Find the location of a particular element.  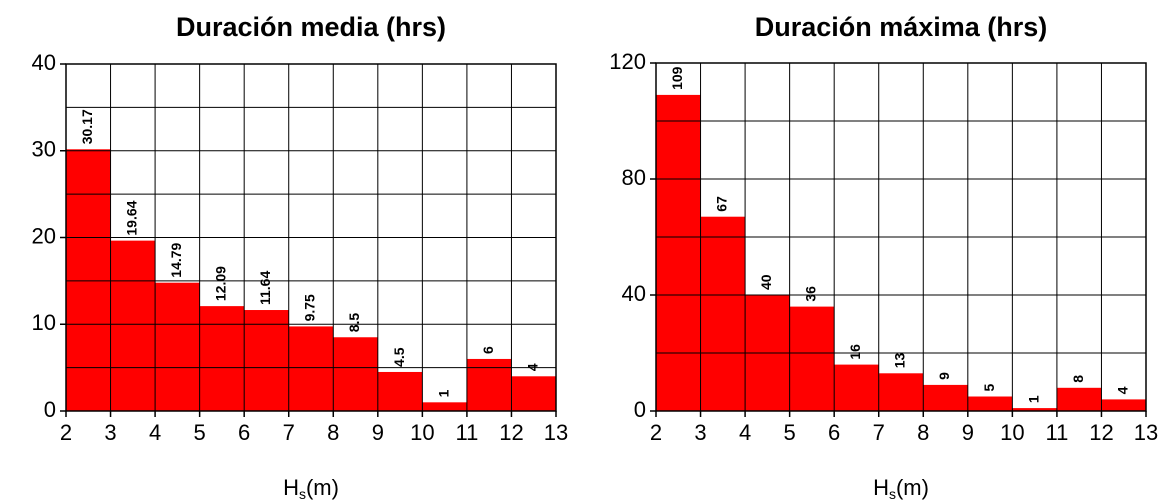

value-label: 13 is located at coordinates (900, 361).